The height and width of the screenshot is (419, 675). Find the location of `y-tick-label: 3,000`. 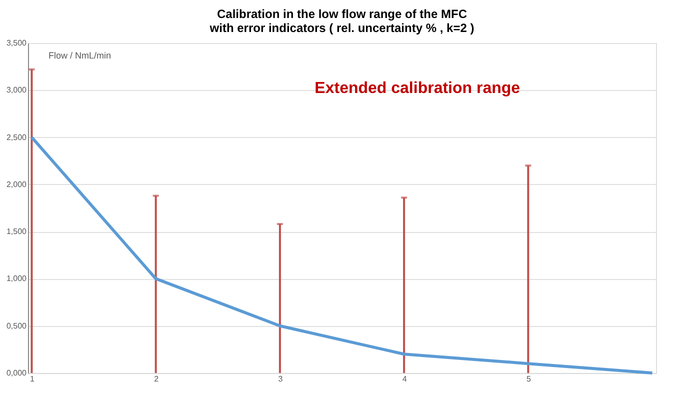

y-tick-label: 3,000 is located at coordinates (17, 90).